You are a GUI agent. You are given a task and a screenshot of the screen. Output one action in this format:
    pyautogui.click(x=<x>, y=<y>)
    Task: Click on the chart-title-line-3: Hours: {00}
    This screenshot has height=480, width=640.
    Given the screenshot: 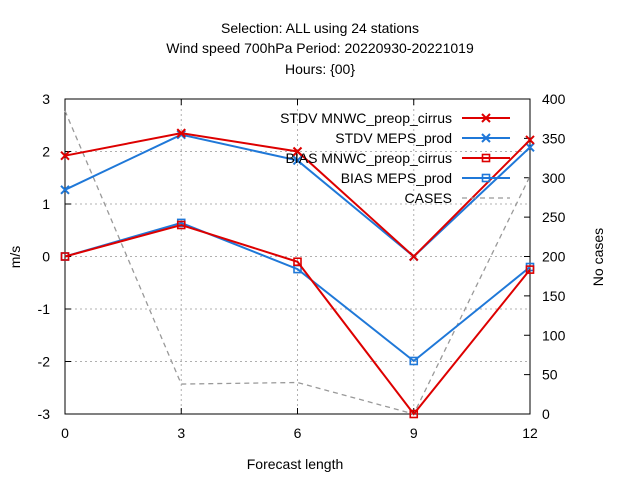 What is the action you would take?
    pyautogui.click(x=320, y=69)
    